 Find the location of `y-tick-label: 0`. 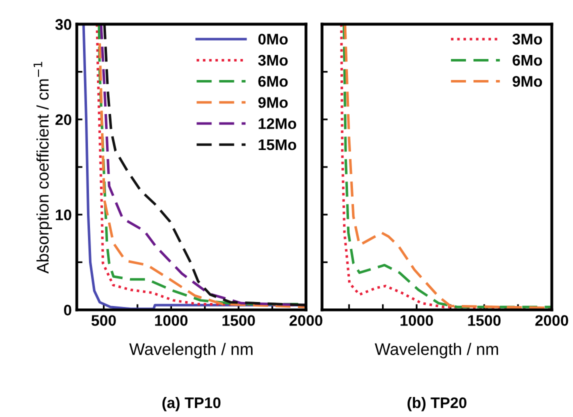

y-tick-label: 0 is located at coordinates (68, 310).